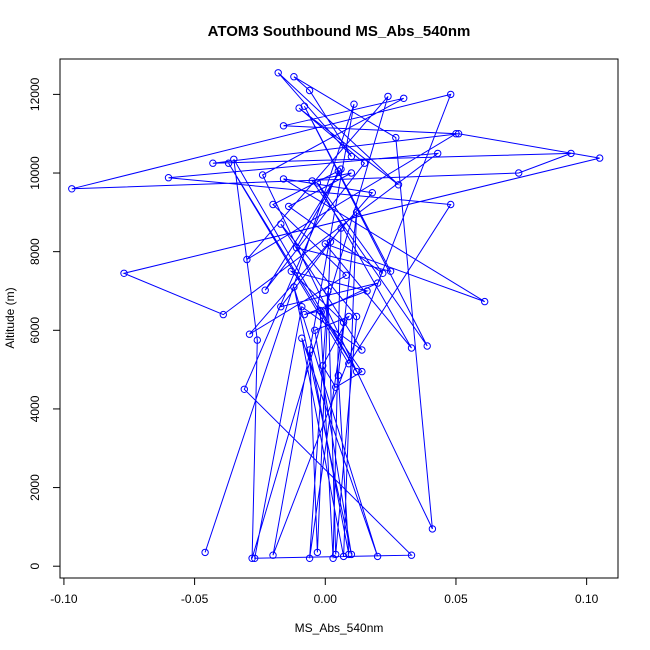  What do you see at coordinates (339, 31) in the screenshot?
I see `chart-title: ATOM3 Southbound MS_Abs_540nm` at bounding box center [339, 31].